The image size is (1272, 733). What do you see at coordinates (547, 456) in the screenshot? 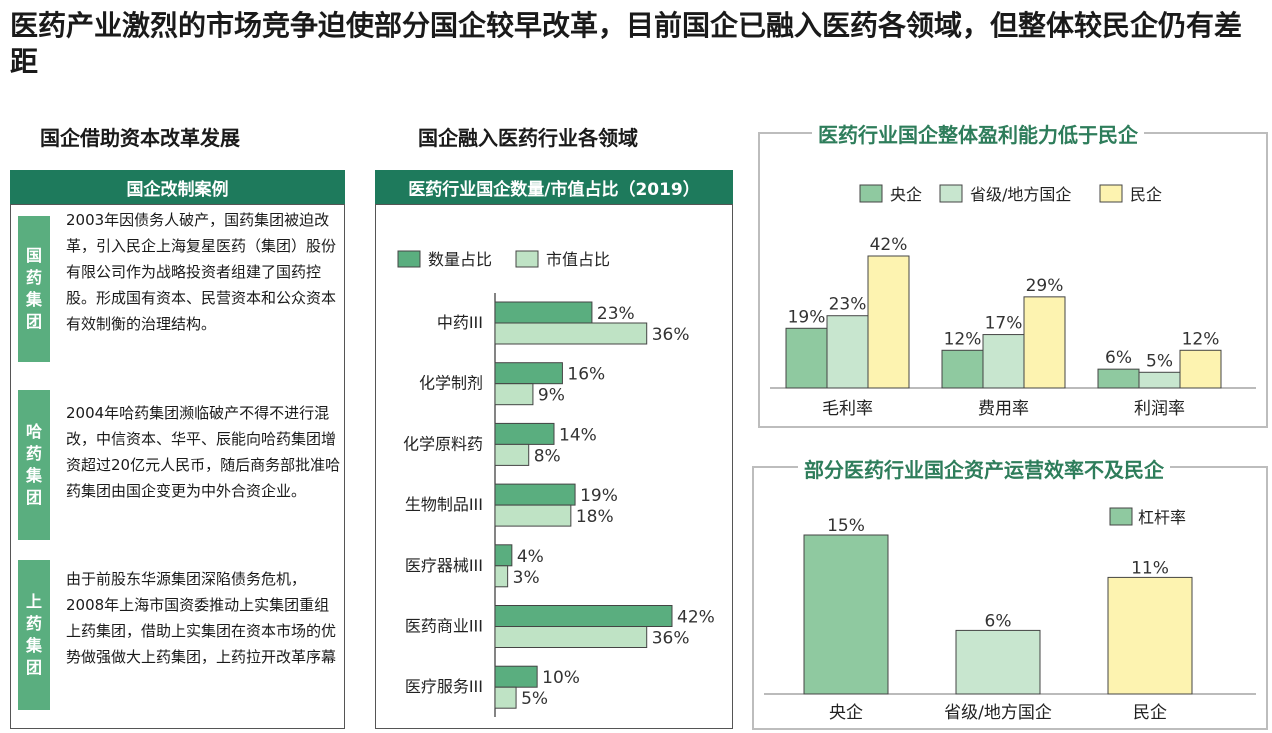
I see `bar-data-label: 8%` at bounding box center [547, 456].